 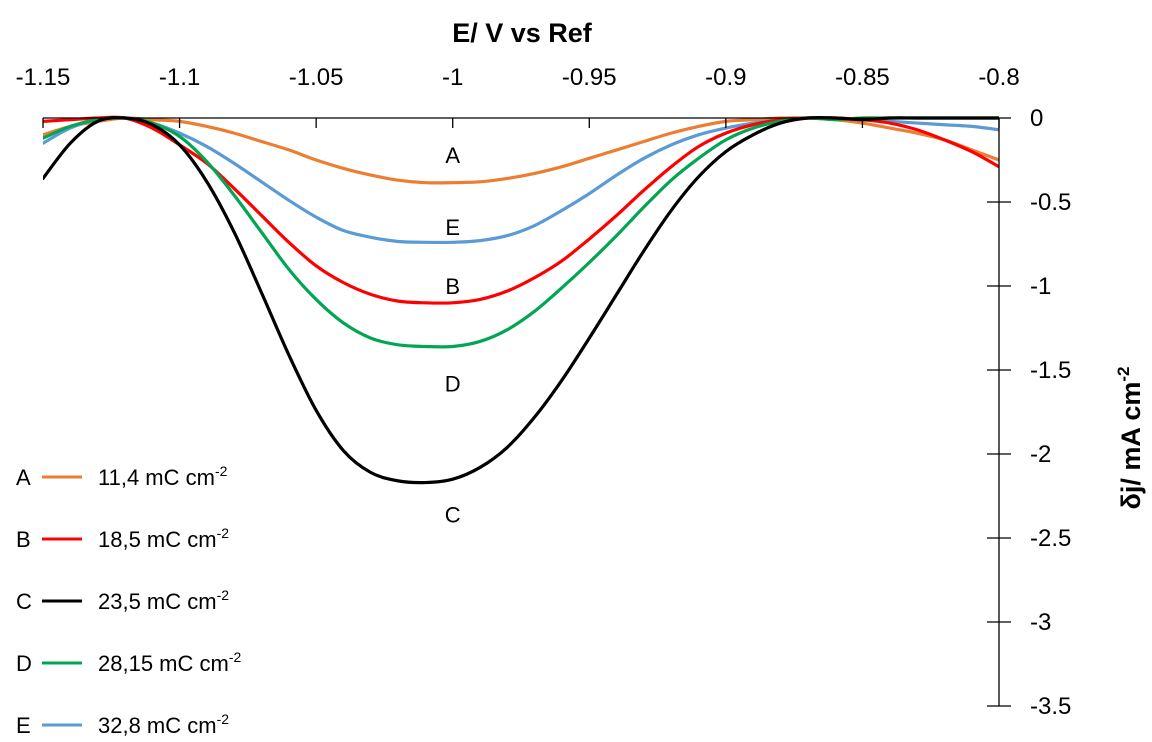 I want to click on legend-label: 11,4 mC cm-2, so click(x=163, y=476).